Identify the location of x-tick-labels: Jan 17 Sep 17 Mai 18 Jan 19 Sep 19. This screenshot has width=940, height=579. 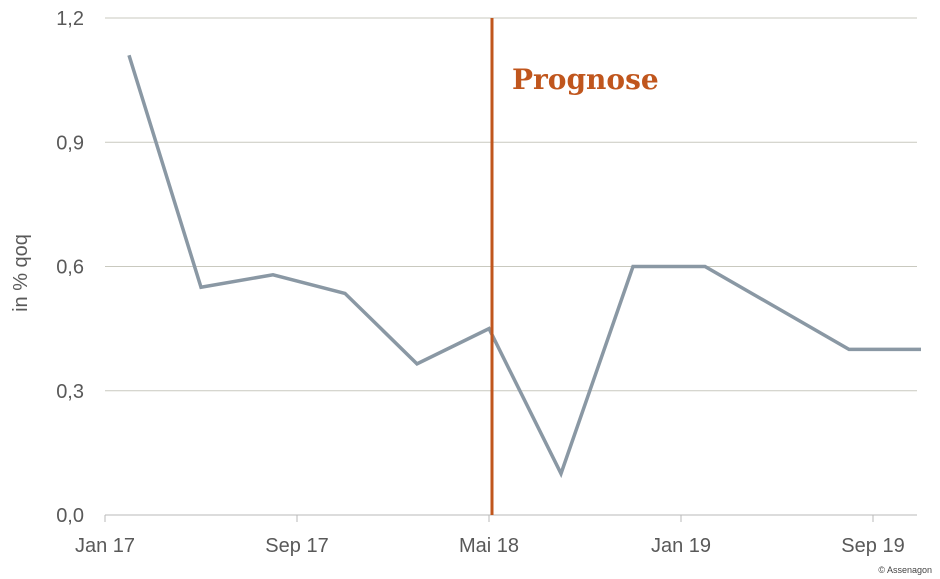
(490, 536).